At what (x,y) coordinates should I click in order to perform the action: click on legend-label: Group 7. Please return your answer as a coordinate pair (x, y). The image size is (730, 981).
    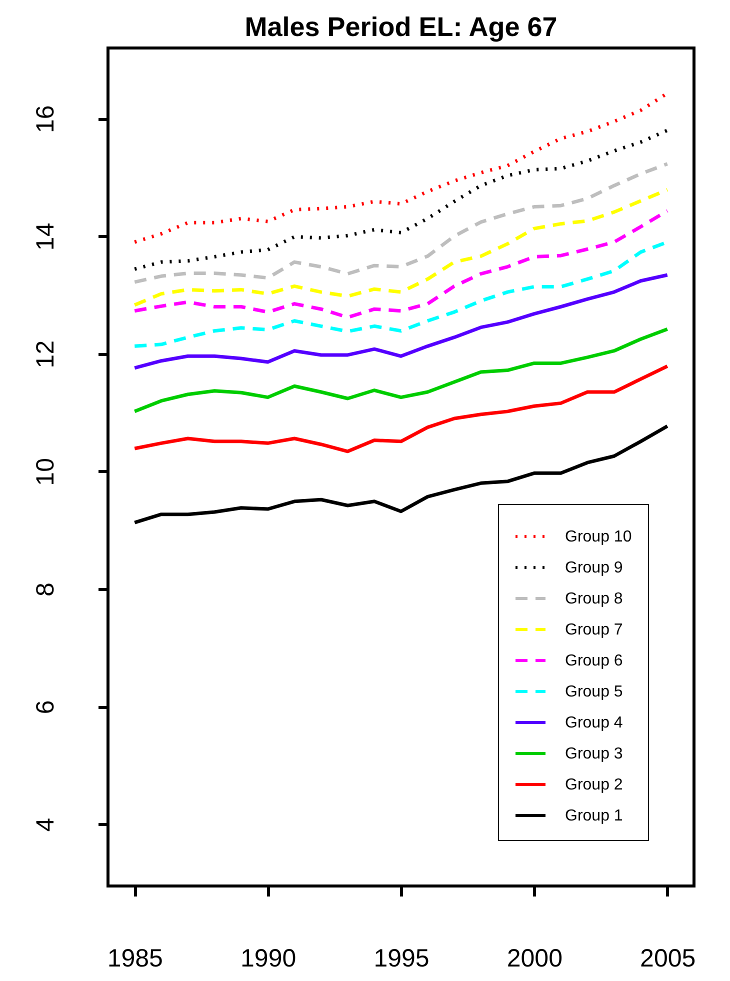
    Looking at the image, I should click on (594, 630).